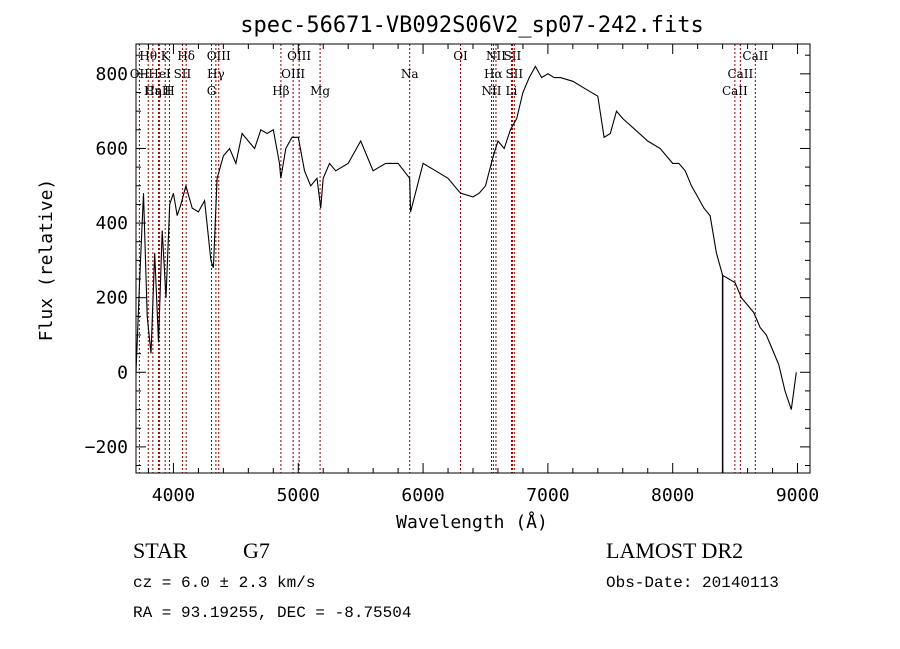 The height and width of the screenshot is (649, 900). What do you see at coordinates (735, 91) in the screenshot?
I see `line-marker-label-26: CaII` at bounding box center [735, 91].